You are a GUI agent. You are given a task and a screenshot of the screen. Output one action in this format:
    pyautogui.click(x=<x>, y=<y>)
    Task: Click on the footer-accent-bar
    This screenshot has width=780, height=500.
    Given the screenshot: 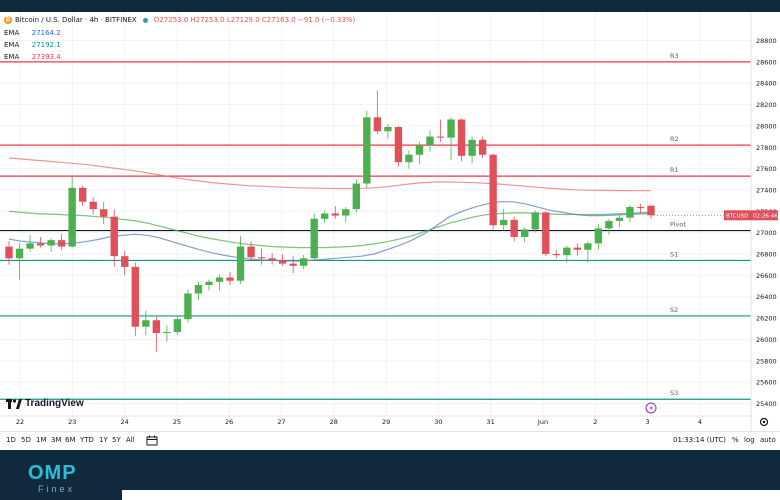 What is the action you would take?
    pyautogui.click(x=451, y=495)
    